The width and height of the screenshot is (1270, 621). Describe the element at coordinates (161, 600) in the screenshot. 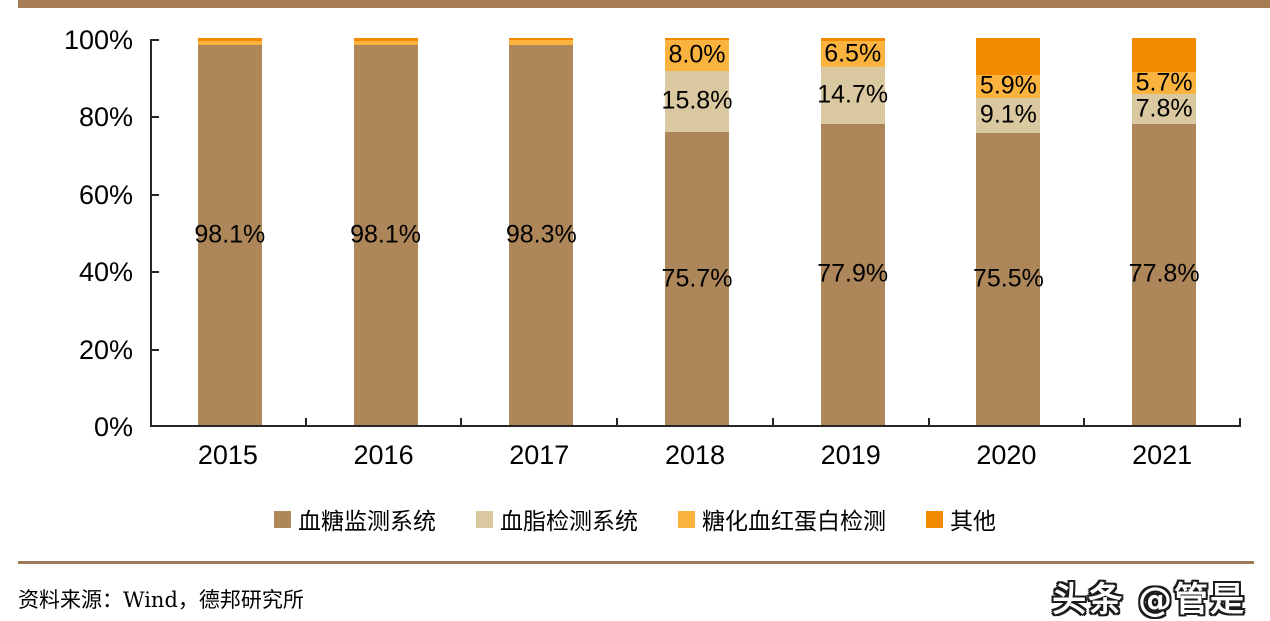

I see `source-text: 资料来源：Wind，德邦研究所` at that location.